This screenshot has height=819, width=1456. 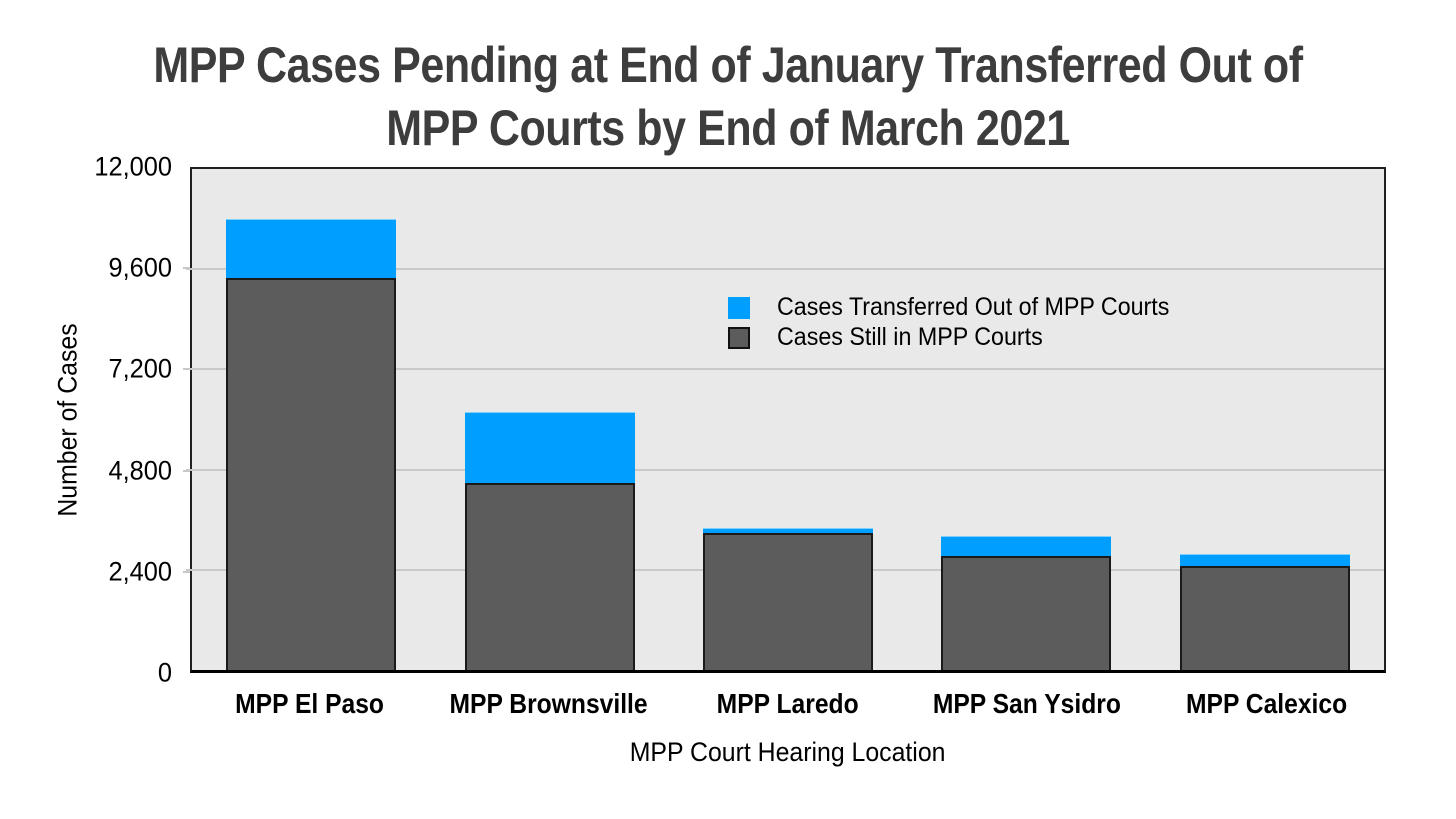 I want to click on x-category-label: MPP Laredo, so click(x=788, y=703).